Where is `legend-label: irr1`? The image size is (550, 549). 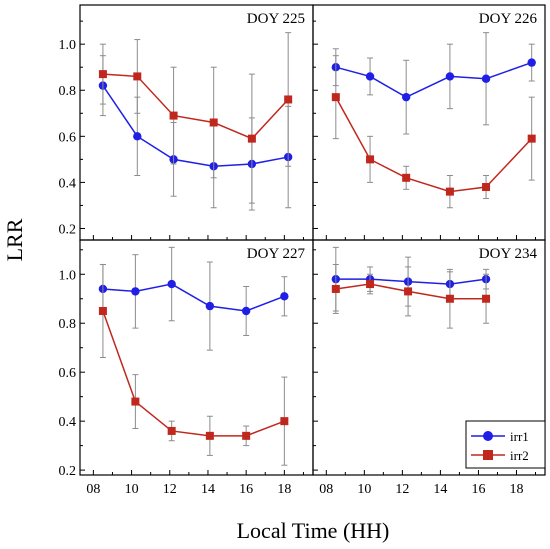
legend-label: irr1 is located at coordinates (519, 436).